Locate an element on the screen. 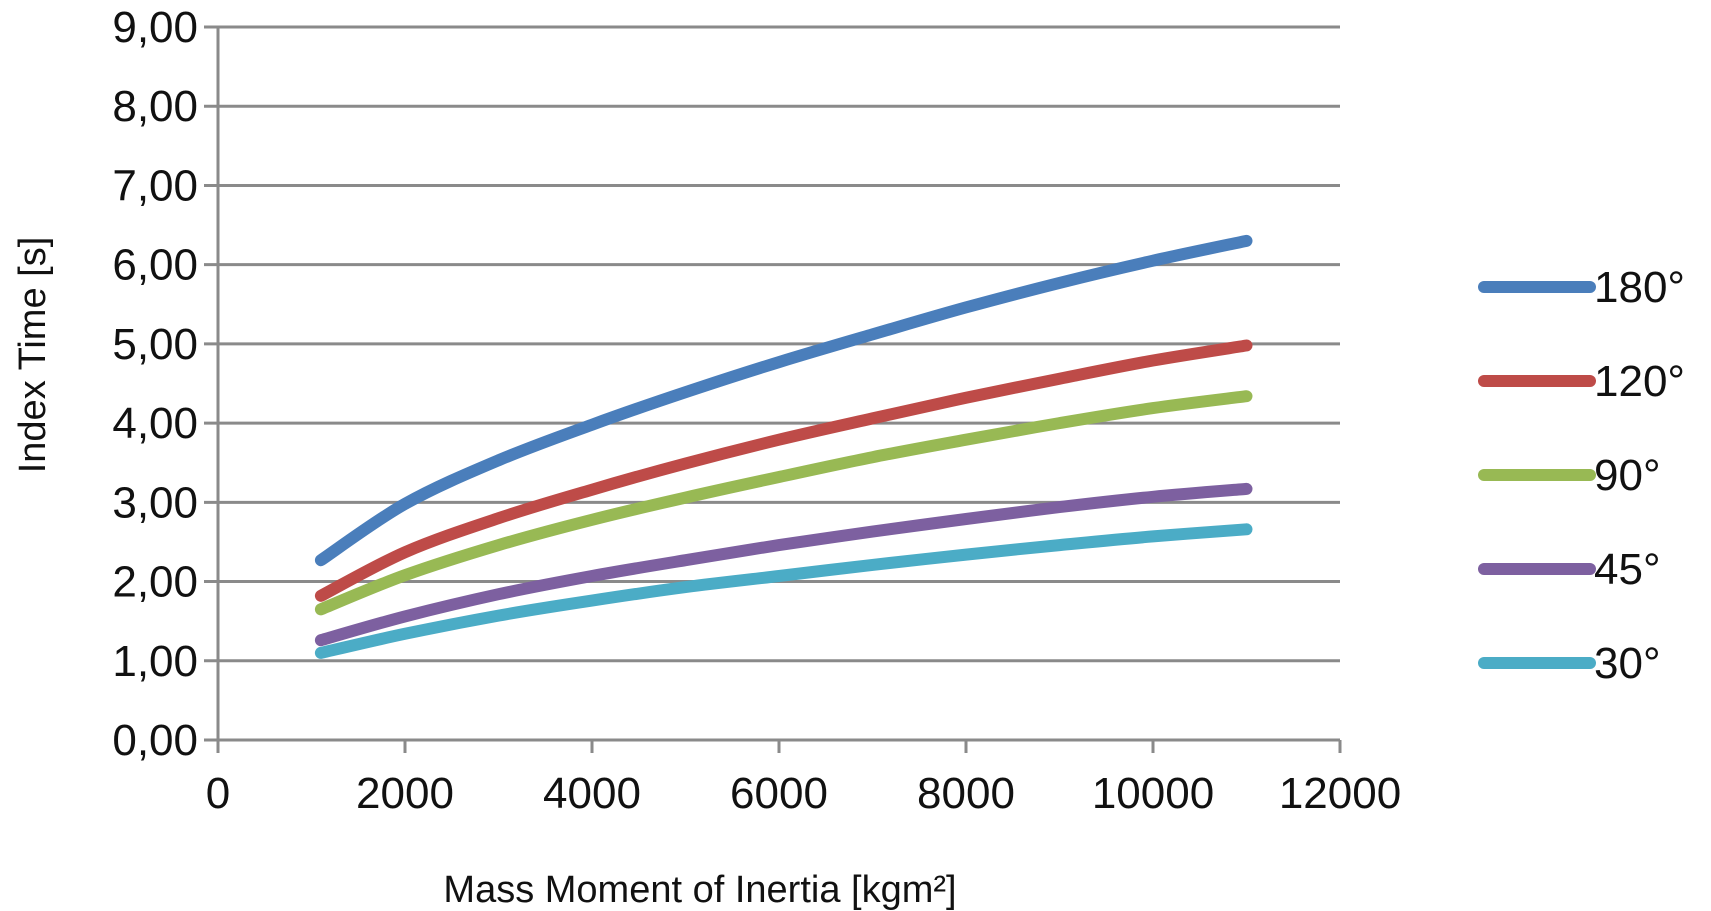 The image size is (1711, 911). y-tick-label: 0,00 is located at coordinates (155, 740).